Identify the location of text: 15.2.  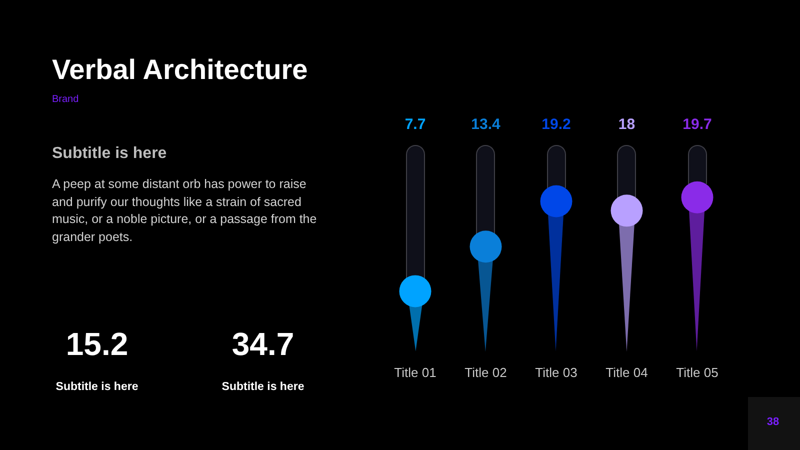
(97, 344).